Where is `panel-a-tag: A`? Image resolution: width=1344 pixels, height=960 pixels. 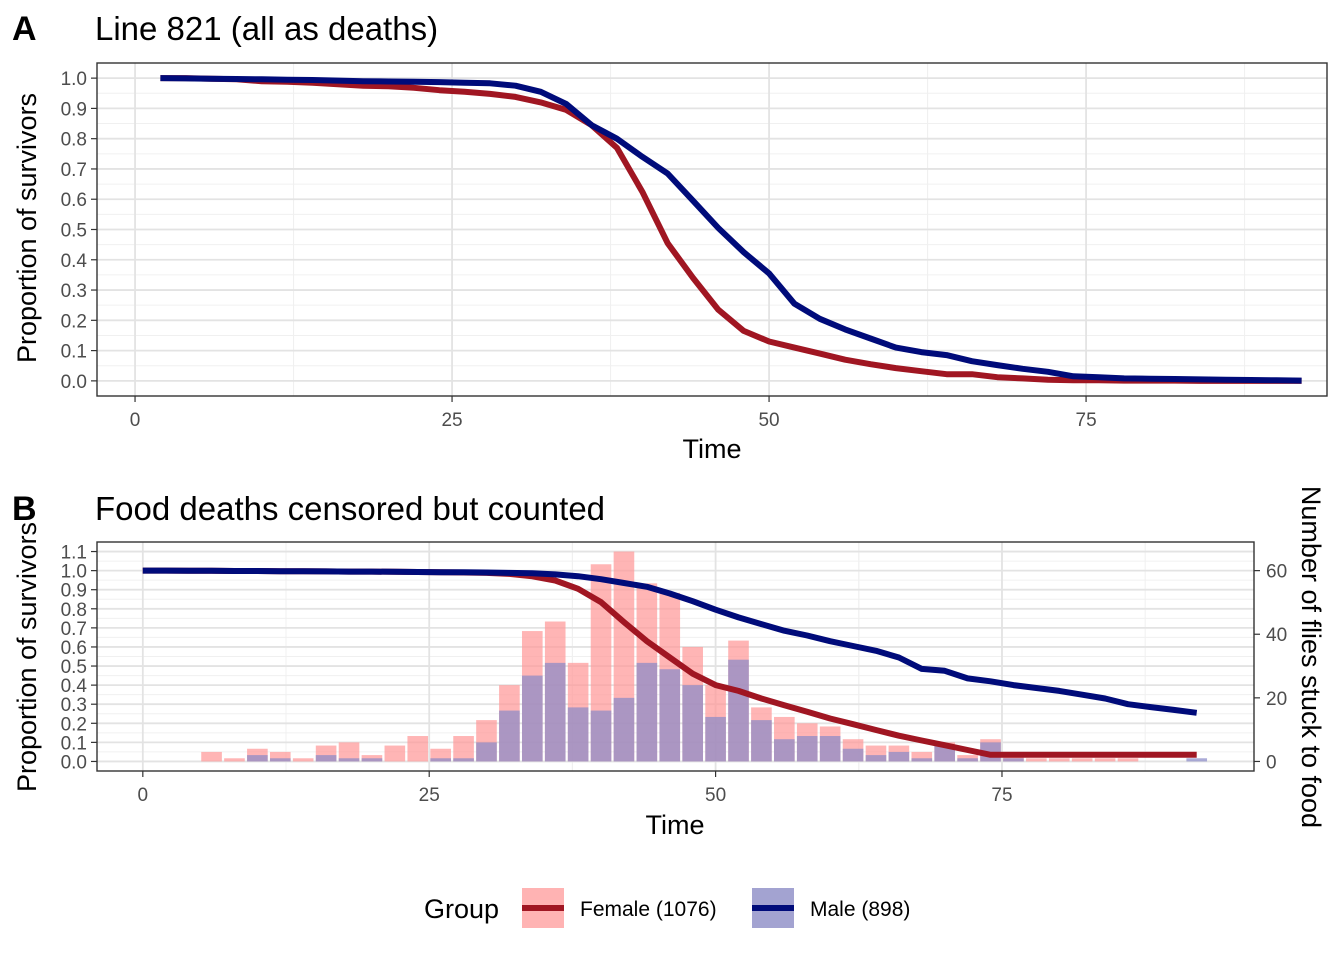 panel-a-tag: A is located at coordinates (24, 29).